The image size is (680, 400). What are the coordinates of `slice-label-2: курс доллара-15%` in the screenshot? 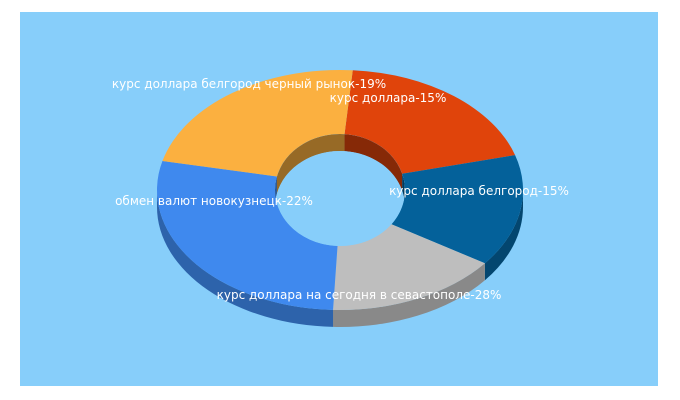 It's located at (388, 98).